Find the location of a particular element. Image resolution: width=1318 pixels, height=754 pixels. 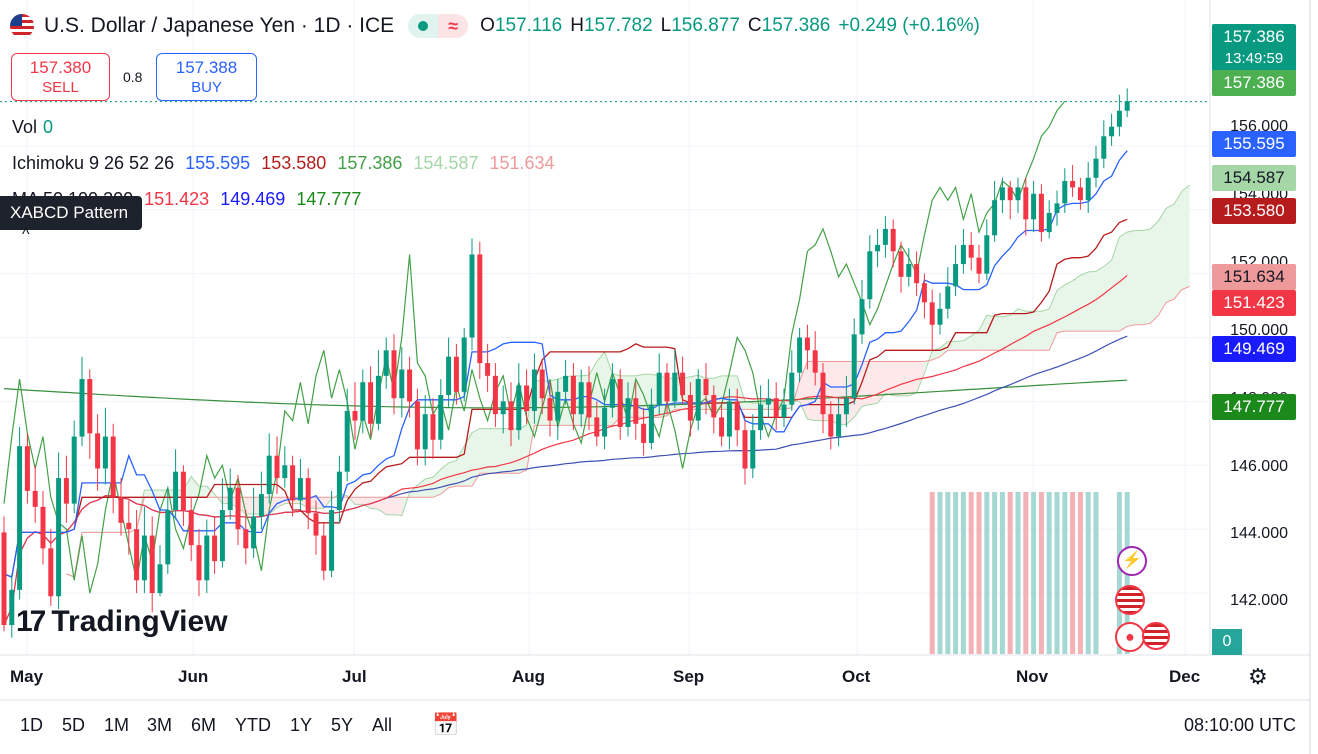

timeframe-5d: 5D is located at coordinates (74, 725).